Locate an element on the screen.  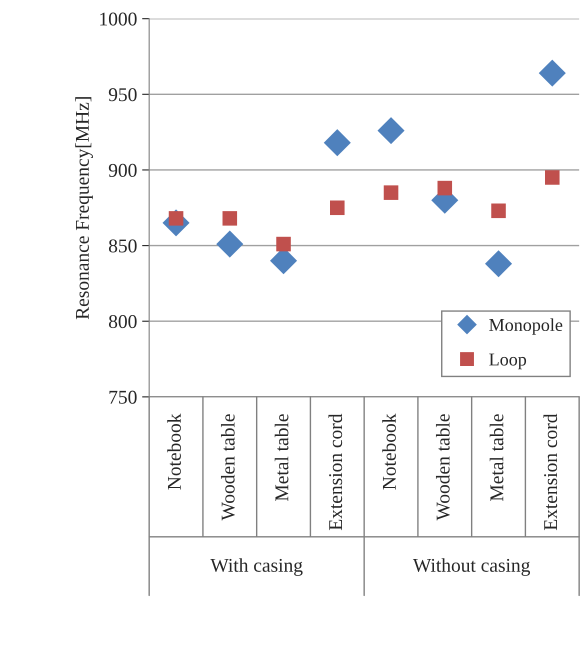
y-tick-label: 850 is located at coordinates (122, 246).